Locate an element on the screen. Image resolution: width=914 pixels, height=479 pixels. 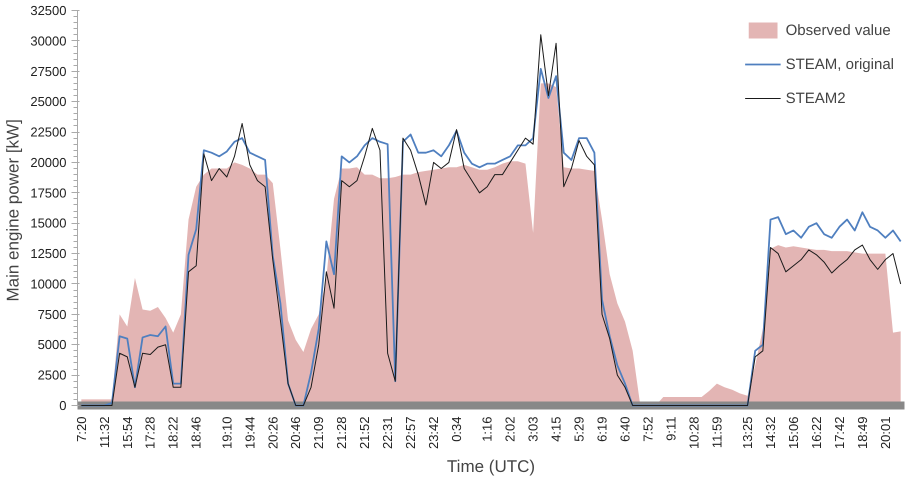
x-tick-label: 11:32 is located at coordinates (104, 432).